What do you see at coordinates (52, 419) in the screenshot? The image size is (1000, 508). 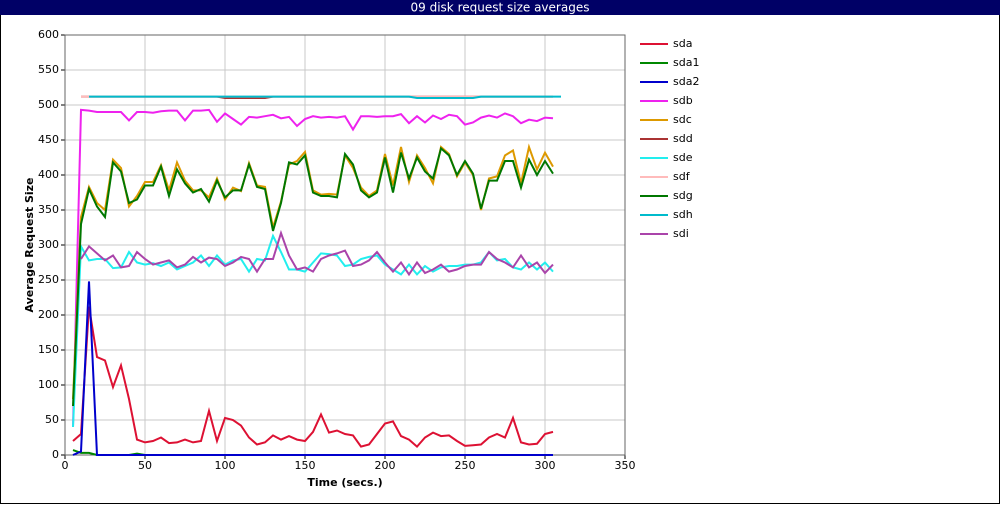 I see `y-tick-label: 50` at bounding box center [52, 419].